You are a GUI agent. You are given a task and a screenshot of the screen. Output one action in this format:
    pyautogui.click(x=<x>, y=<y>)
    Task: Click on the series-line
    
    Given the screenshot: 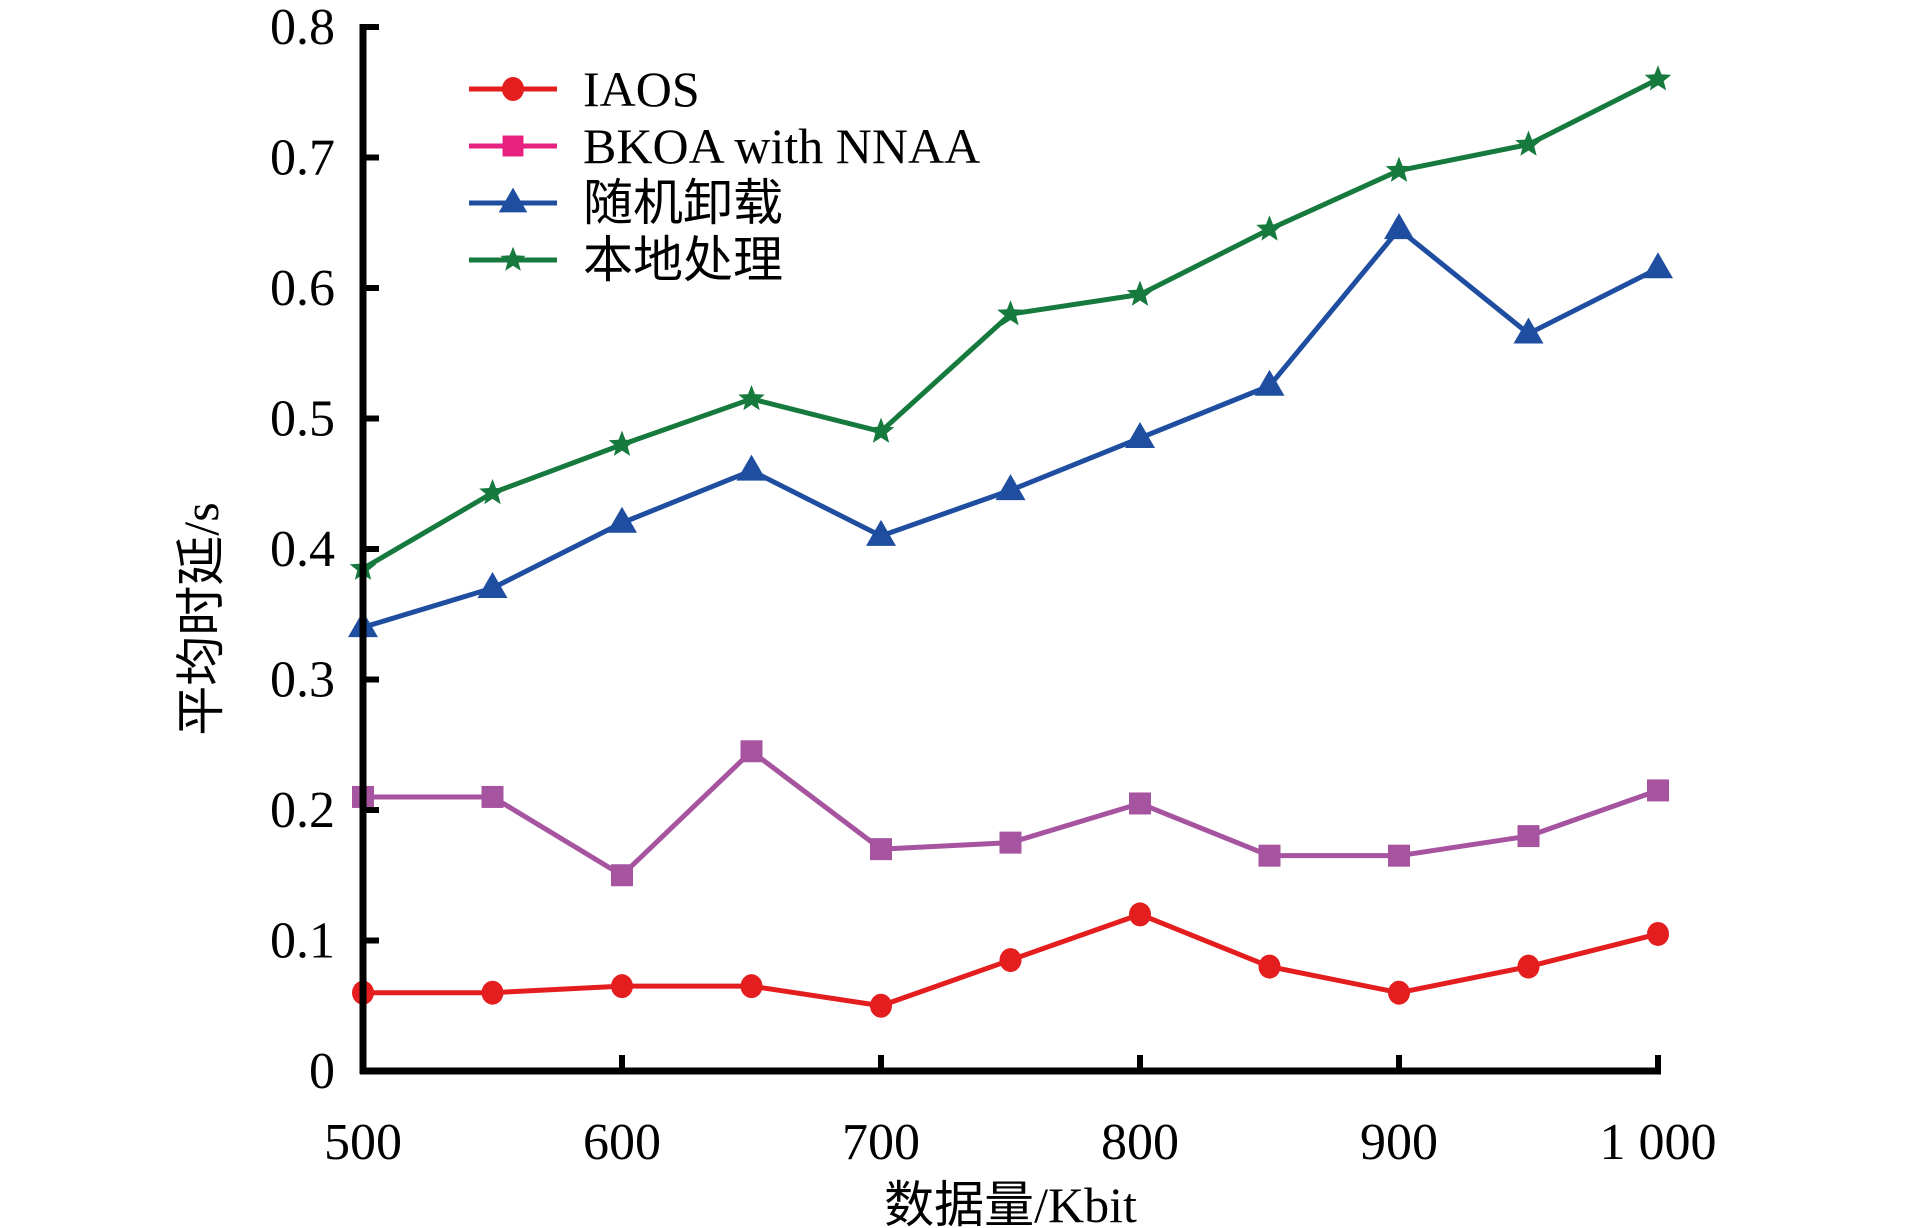 What is the action you would take?
    pyautogui.click(x=1011, y=813)
    